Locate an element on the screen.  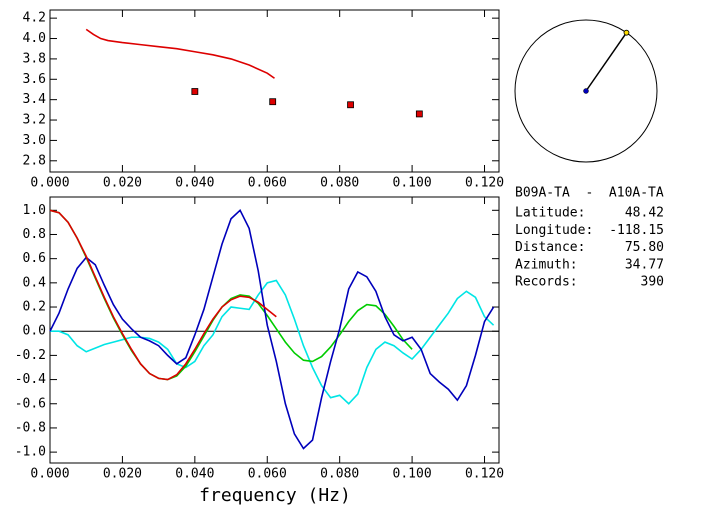
y-tick-label: 3.8 is located at coordinates (34, 58).